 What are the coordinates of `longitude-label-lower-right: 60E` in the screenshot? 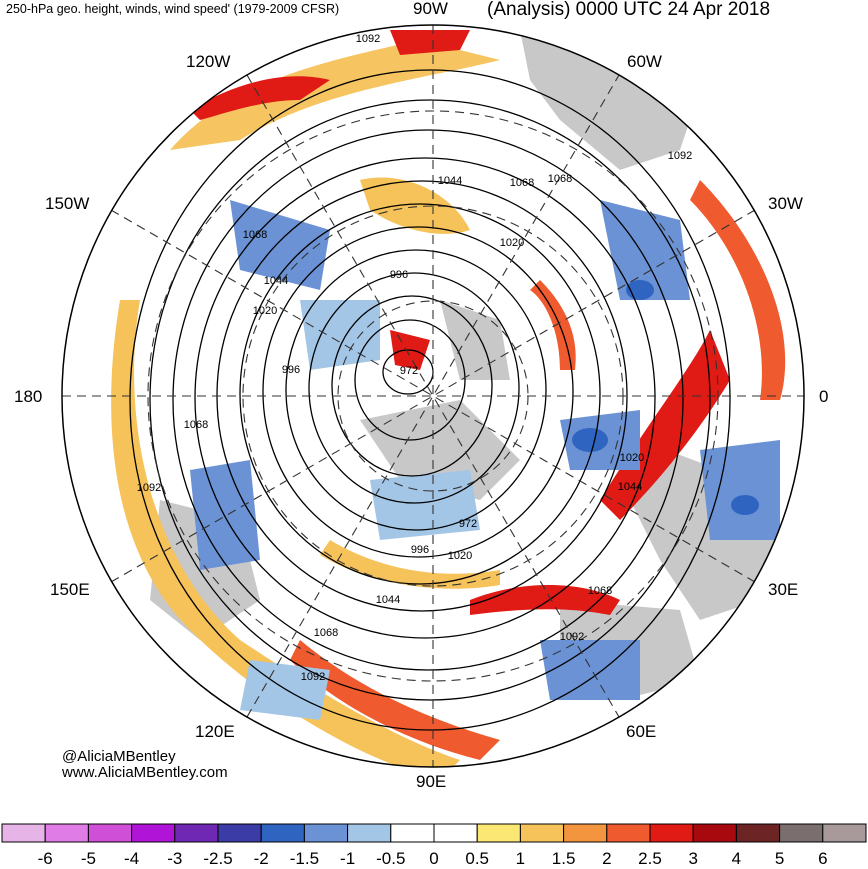 It's located at (641, 731).